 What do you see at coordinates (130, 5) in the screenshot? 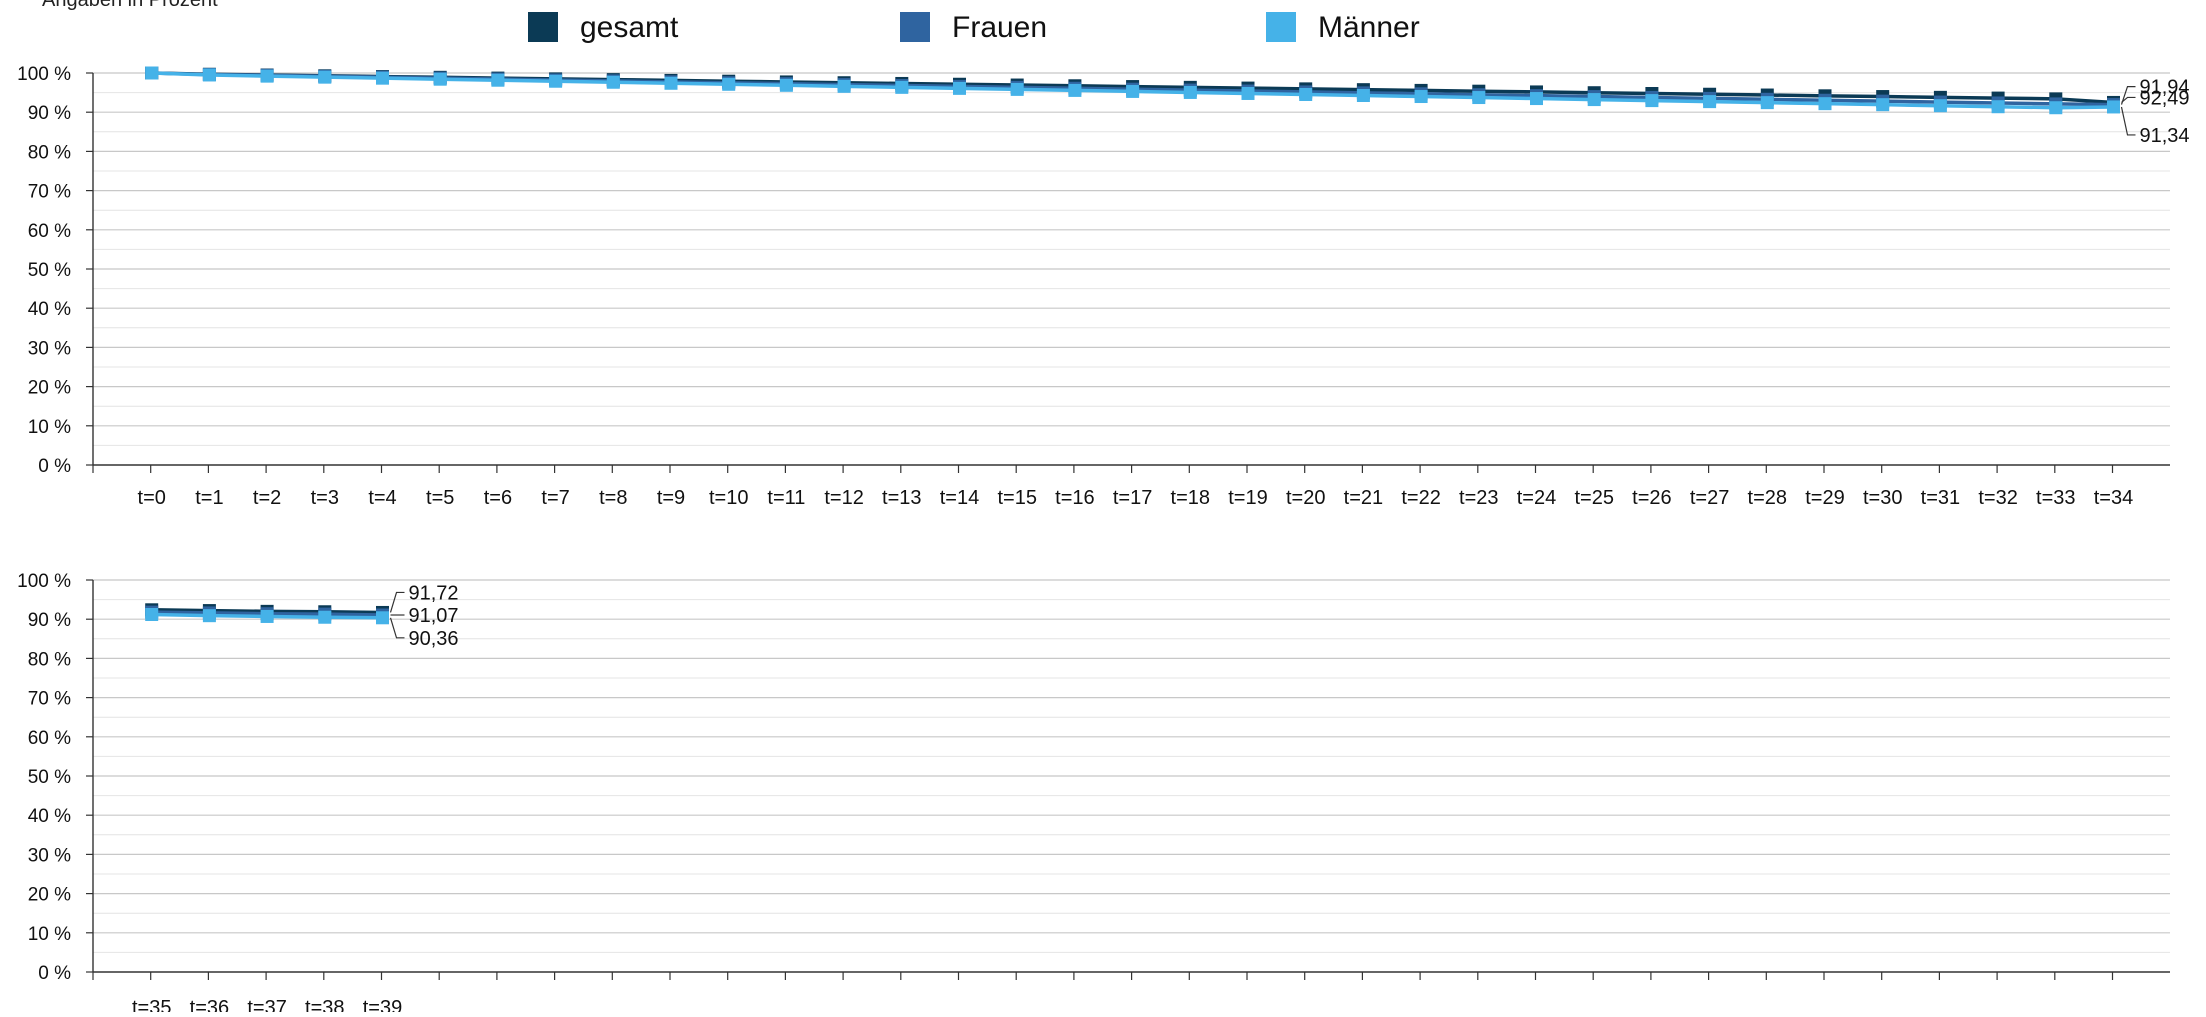
I see `unit-note: Angaben in Prozent` at bounding box center [130, 5].